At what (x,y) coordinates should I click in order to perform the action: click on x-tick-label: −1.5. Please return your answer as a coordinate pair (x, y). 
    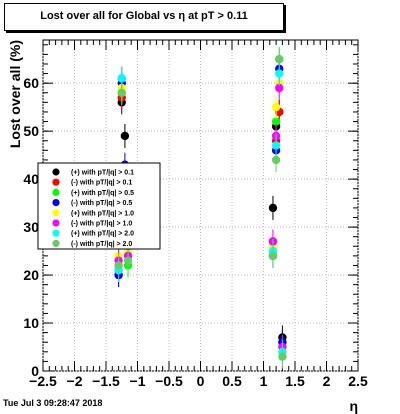
    Looking at the image, I should click on (106, 381).